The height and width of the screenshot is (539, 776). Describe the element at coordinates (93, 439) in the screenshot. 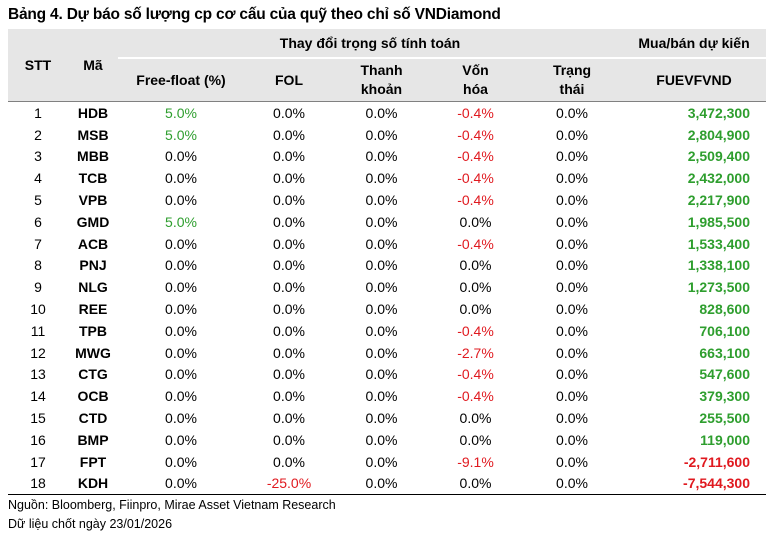

I see `cell-ticker: BMP` at that location.